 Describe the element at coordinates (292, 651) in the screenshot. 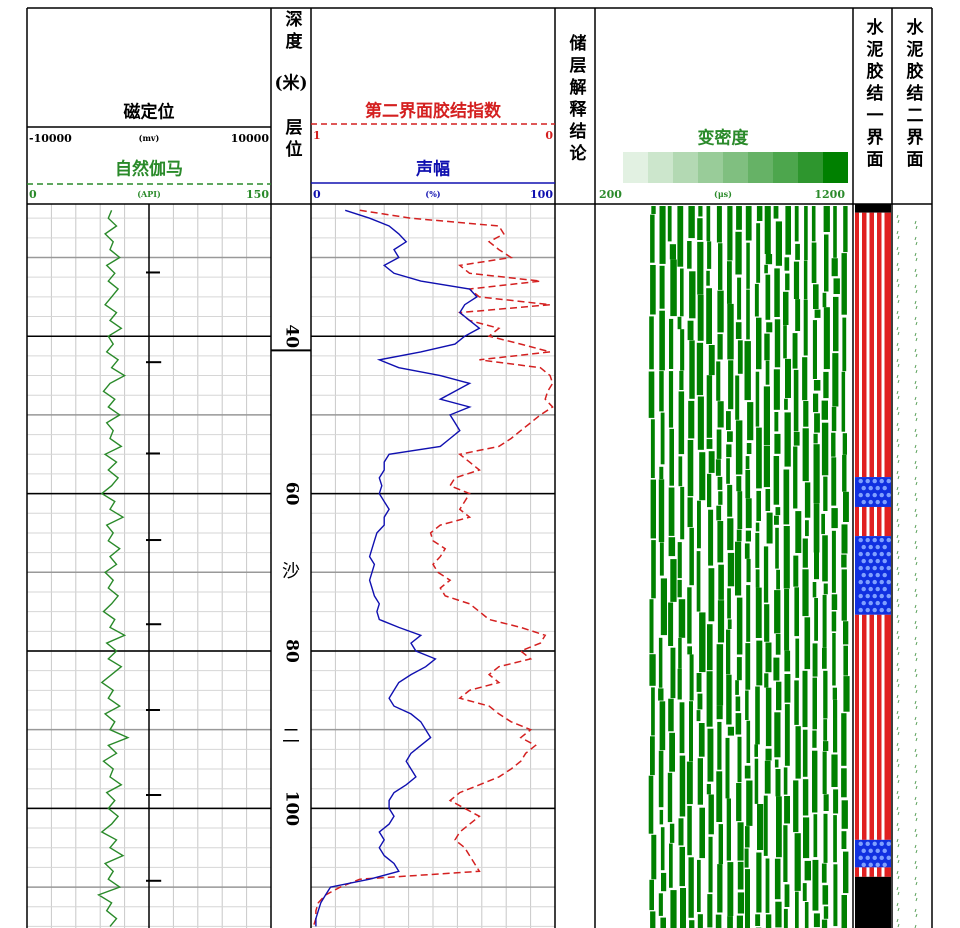

I see `depth-label: 80` at that location.